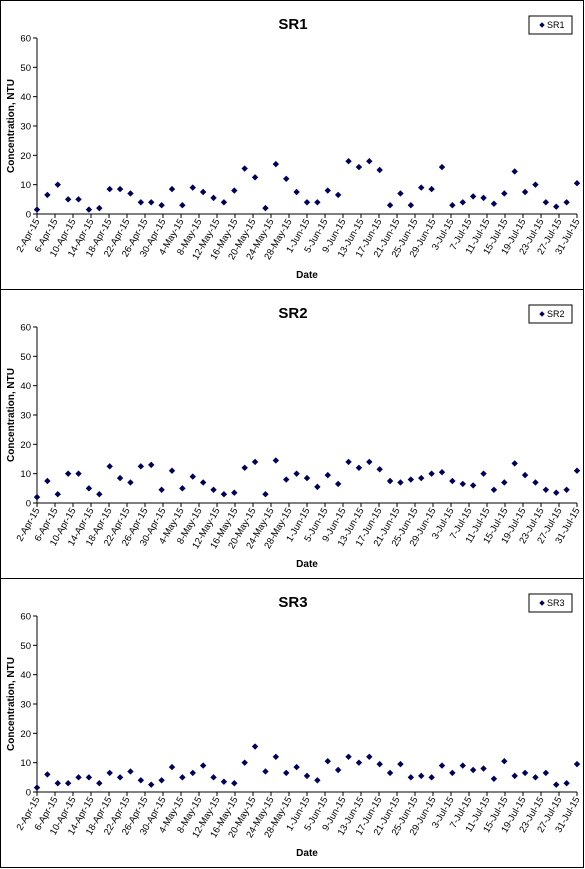 The height and width of the screenshot is (869, 585). What do you see at coordinates (25, 675) in the screenshot?
I see `y-tick-label: 40` at bounding box center [25, 675].